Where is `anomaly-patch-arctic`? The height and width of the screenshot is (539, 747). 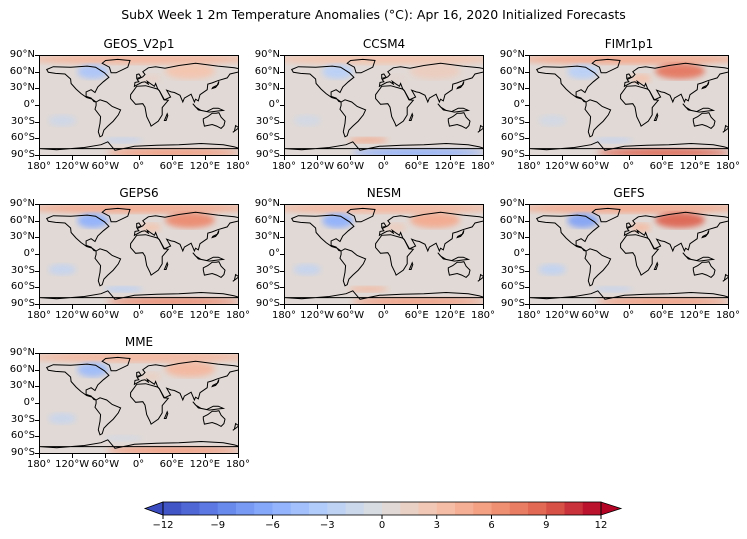 anomaly-patch-arctic is located at coordinates (629, 209).